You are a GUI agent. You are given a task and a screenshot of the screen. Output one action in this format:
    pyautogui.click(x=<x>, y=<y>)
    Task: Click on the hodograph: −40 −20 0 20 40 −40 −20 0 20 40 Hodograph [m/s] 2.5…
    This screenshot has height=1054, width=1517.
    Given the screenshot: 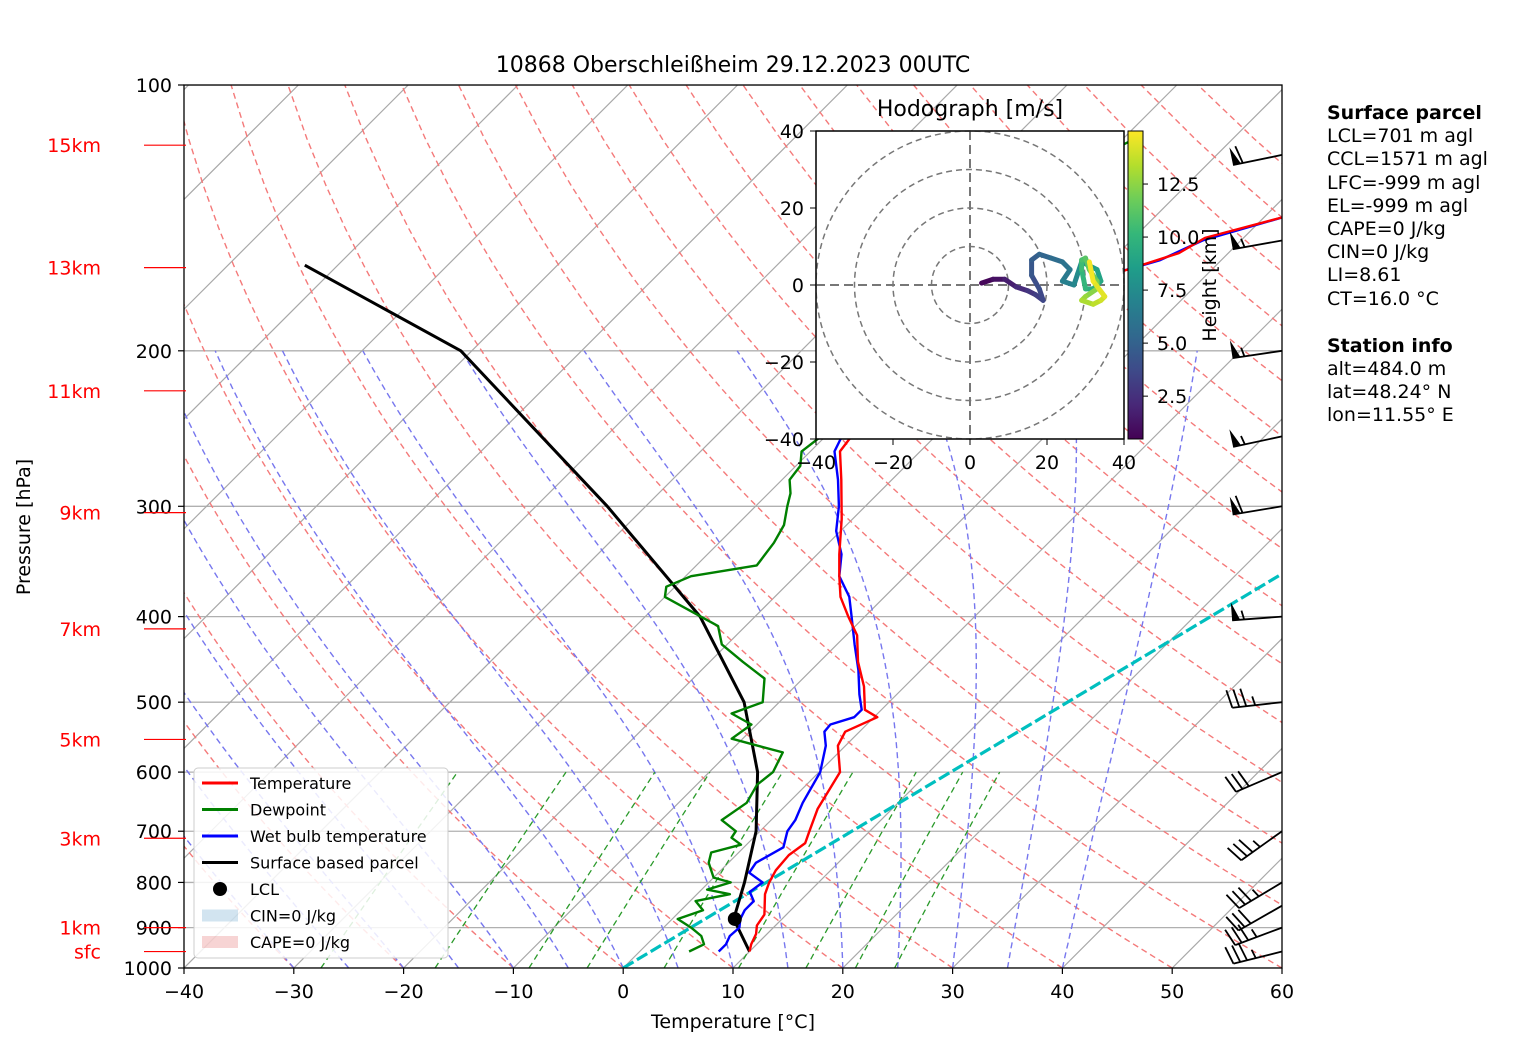 What is the action you would take?
    pyautogui.click(x=992, y=285)
    